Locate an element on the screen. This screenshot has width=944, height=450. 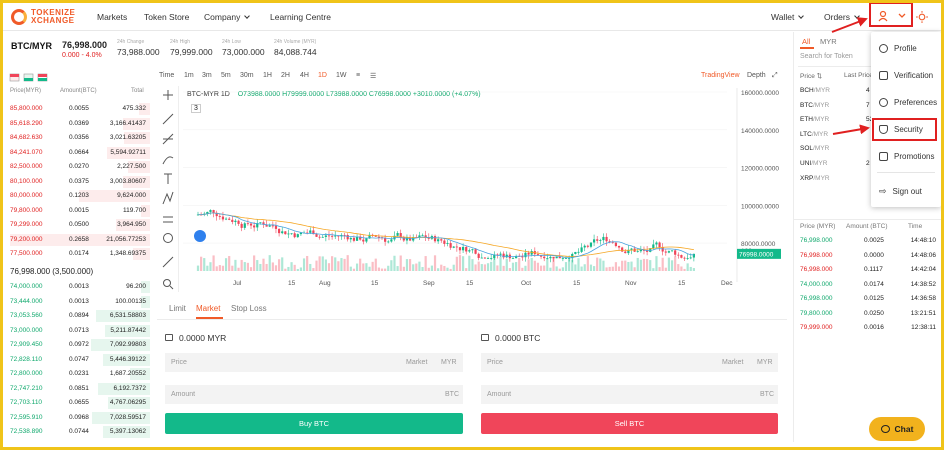
nav-wallet: Wallet is located at coordinates (788, 17).